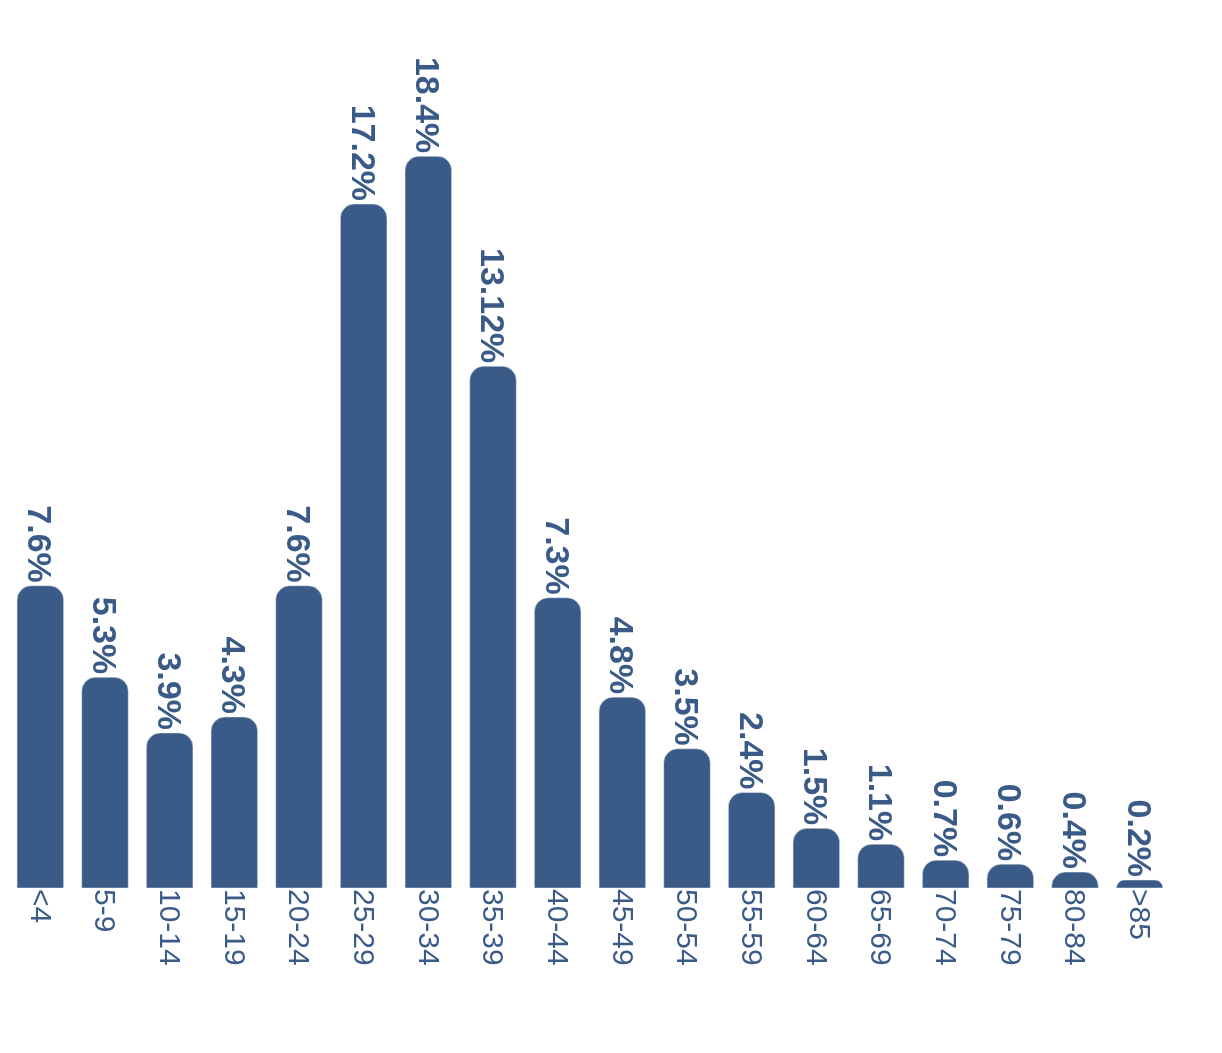  Describe the element at coordinates (1075, 830) in the screenshot. I see `data-label: 0.4%` at that location.